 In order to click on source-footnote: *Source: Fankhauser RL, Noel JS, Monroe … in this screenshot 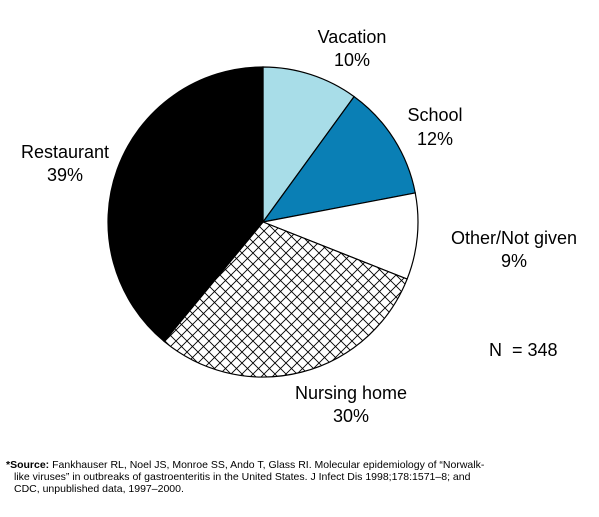, I will do `click(298, 477)`.